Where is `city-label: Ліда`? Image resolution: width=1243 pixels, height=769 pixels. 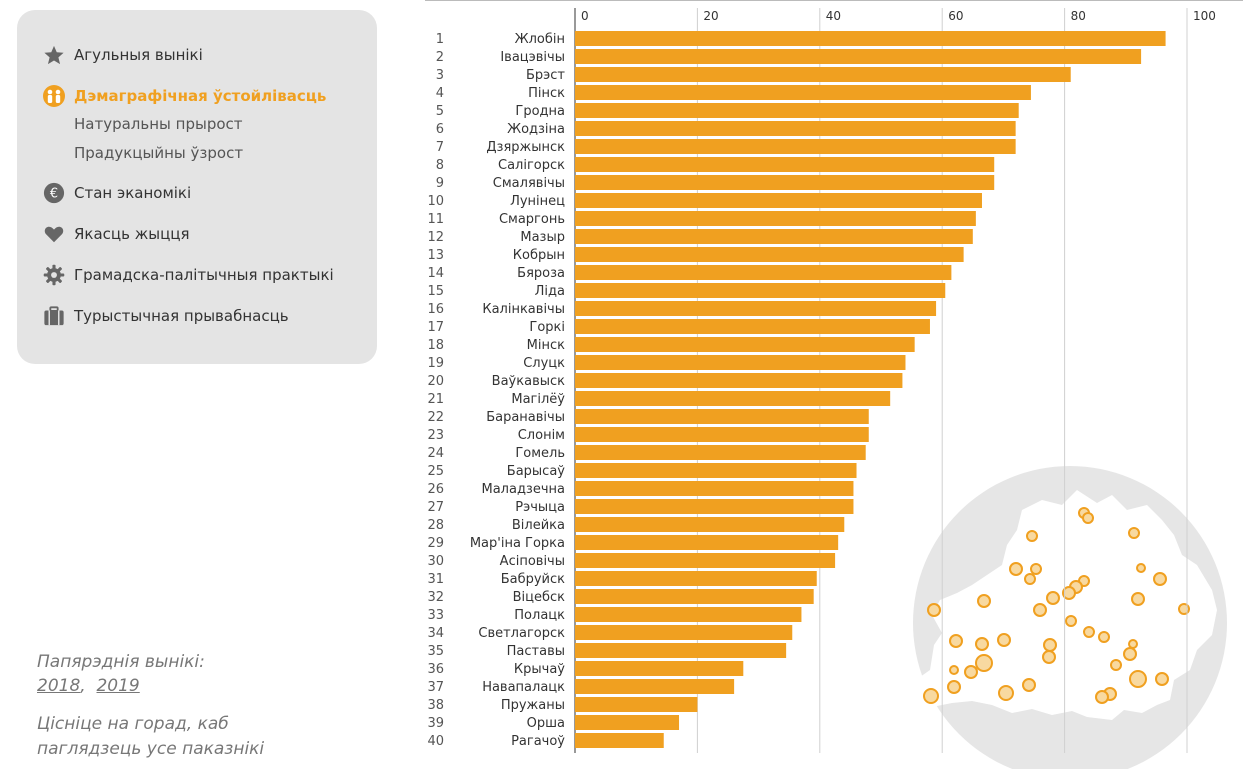 city-label: Ліда is located at coordinates (550, 291).